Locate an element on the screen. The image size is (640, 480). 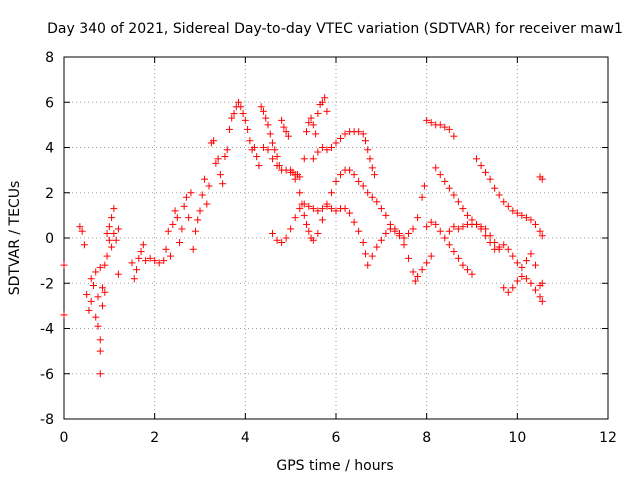
x-tick-label: 2 is located at coordinates (154, 438).